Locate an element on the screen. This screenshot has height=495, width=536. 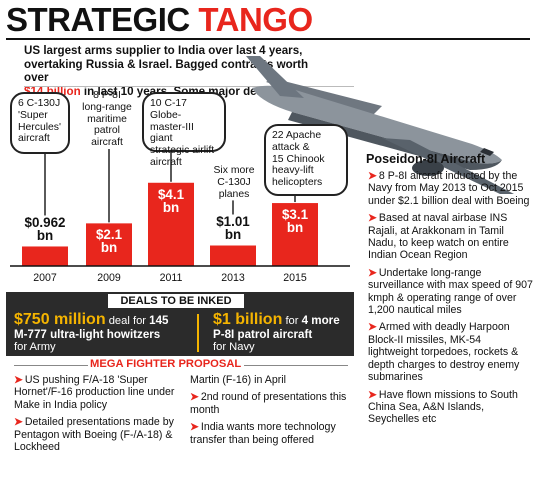
bar-2015 is located at coordinates (295, 234).